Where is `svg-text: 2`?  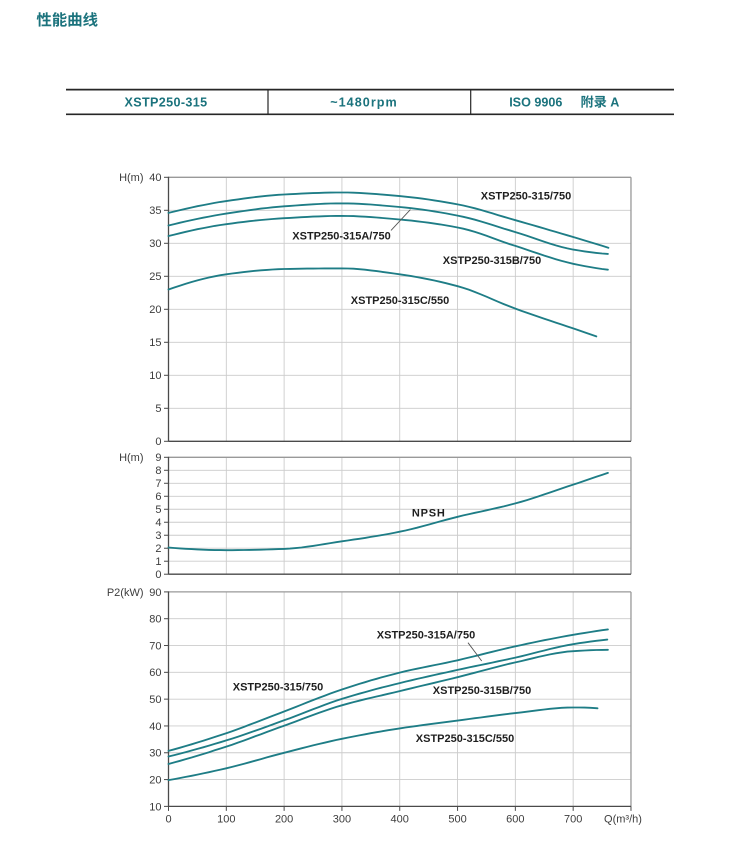 svg-text: 2 is located at coordinates (158, 549).